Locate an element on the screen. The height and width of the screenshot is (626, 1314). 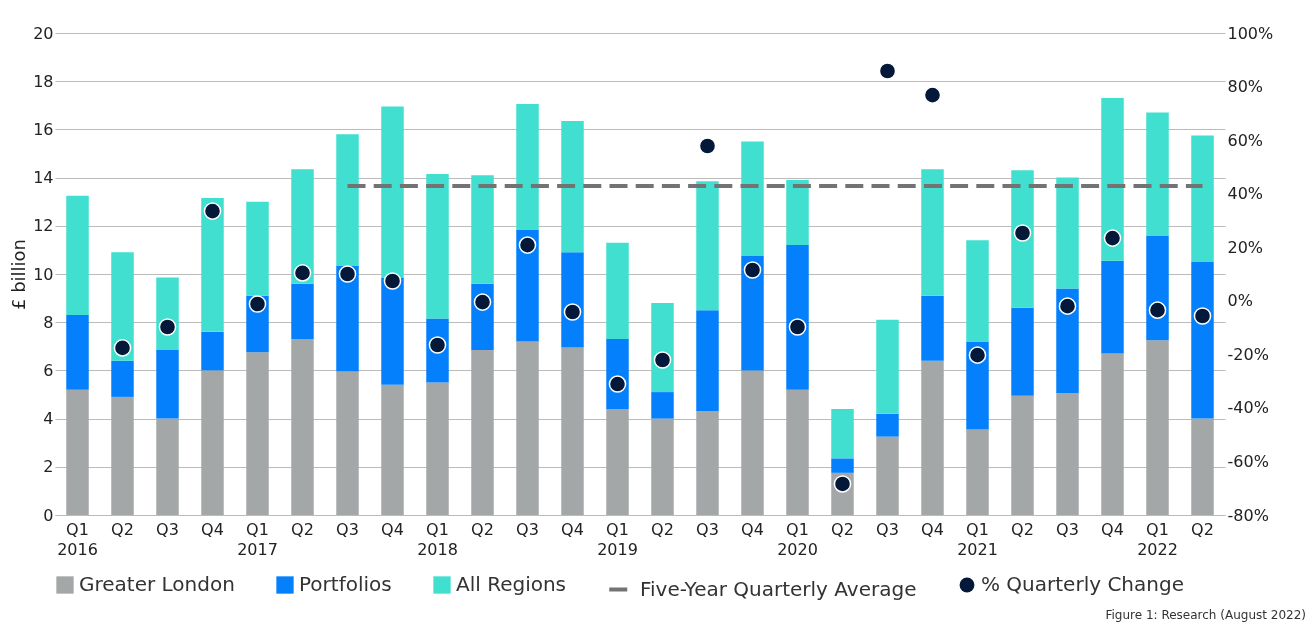
y-tick-label: 18 is located at coordinates (43, 81).